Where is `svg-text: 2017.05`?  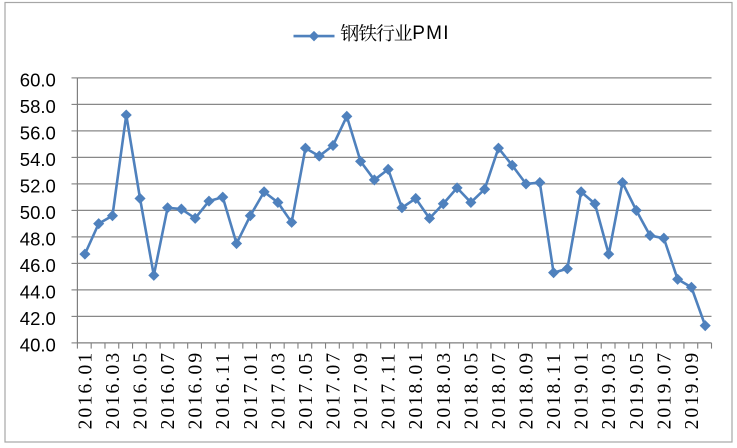
svg-text: 2017.05 is located at coordinates (306, 390).